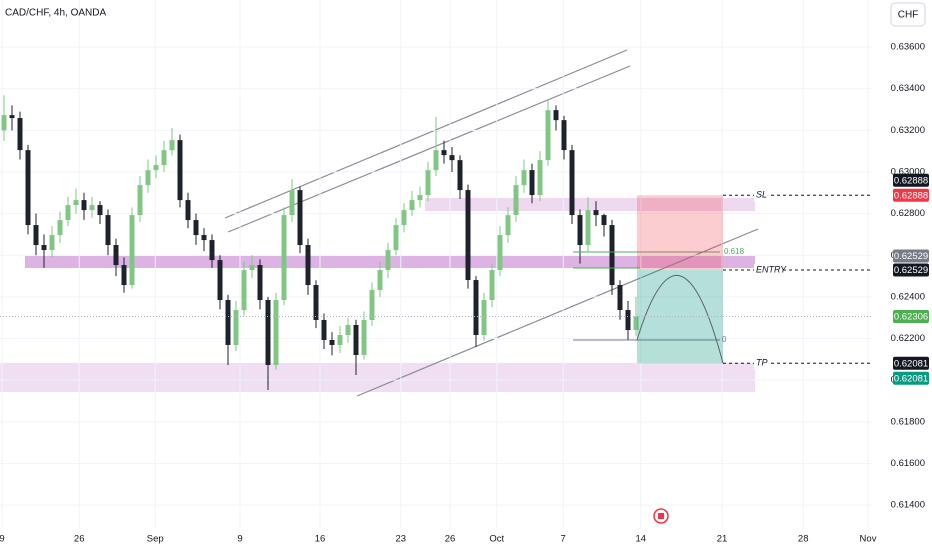  What do you see at coordinates (908, 88) in the screenshot?
I see `y-tick-label: 0.63400` at bounding box center [908, 88].